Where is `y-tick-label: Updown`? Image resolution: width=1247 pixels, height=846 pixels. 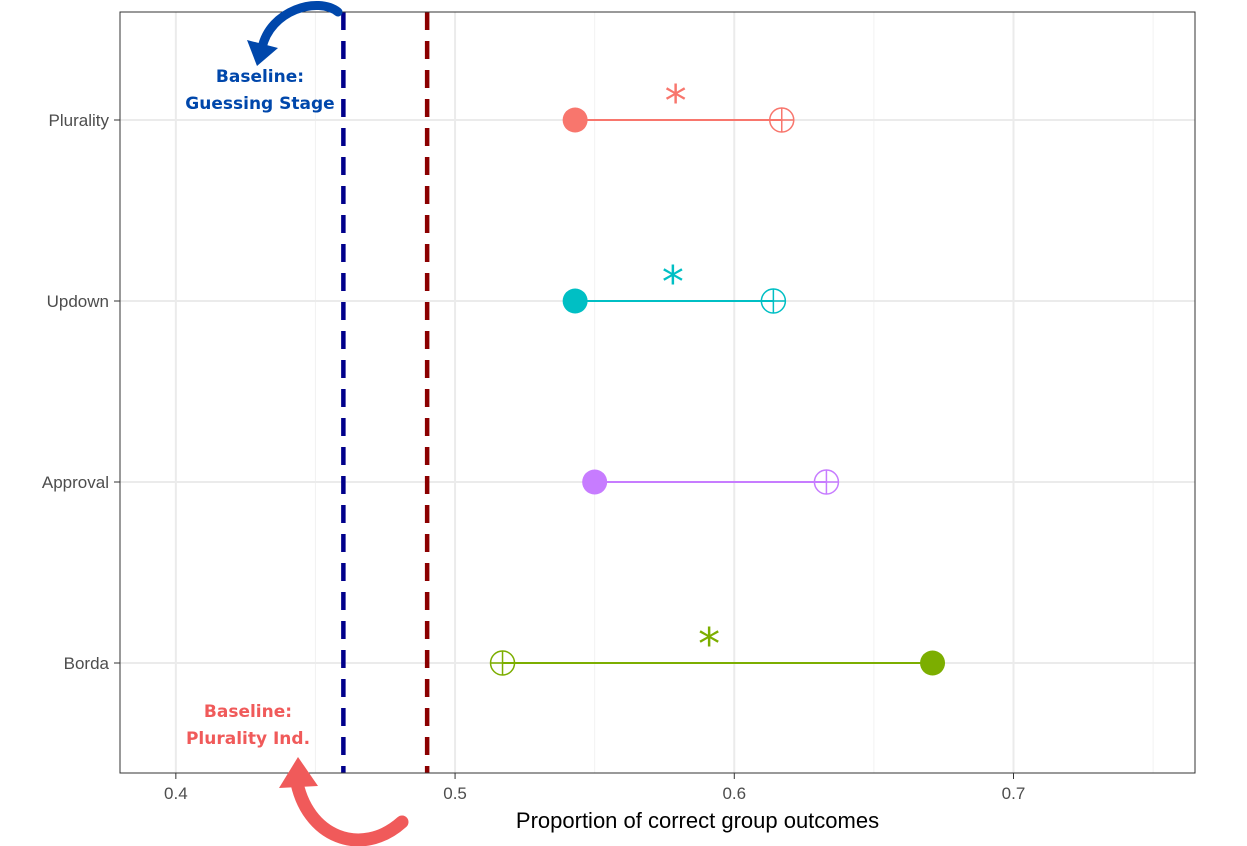
y-tick-label: Updown is located at coordinates (78, 301).